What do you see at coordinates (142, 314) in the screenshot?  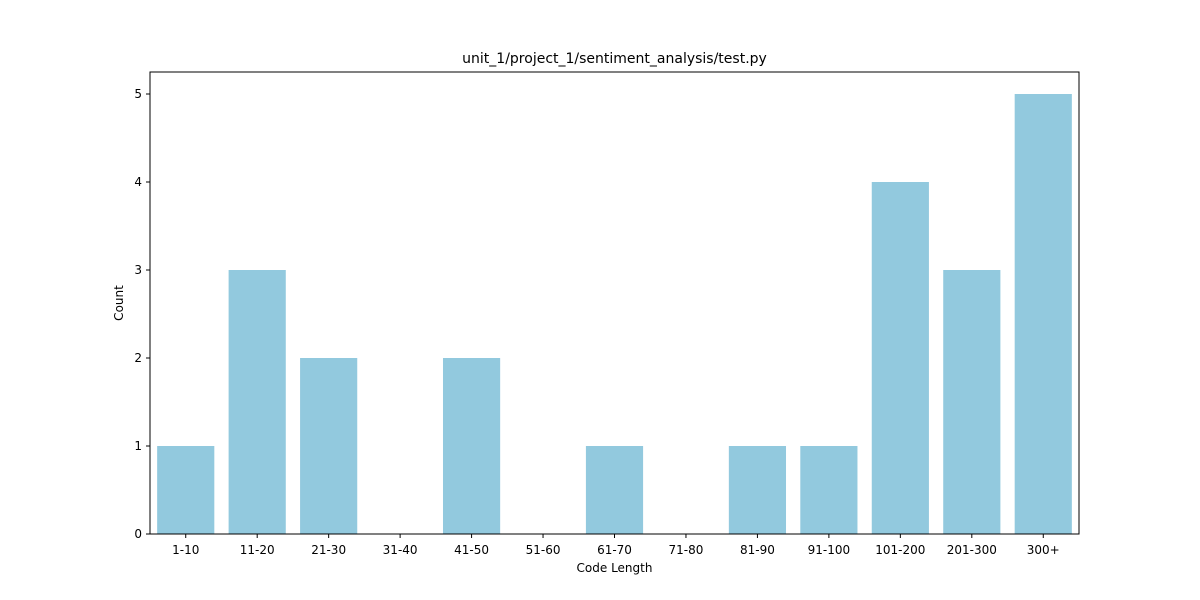 I see `y-axis-ticks: 0 1 2 3 4 5` at bounding box center [142, 314].